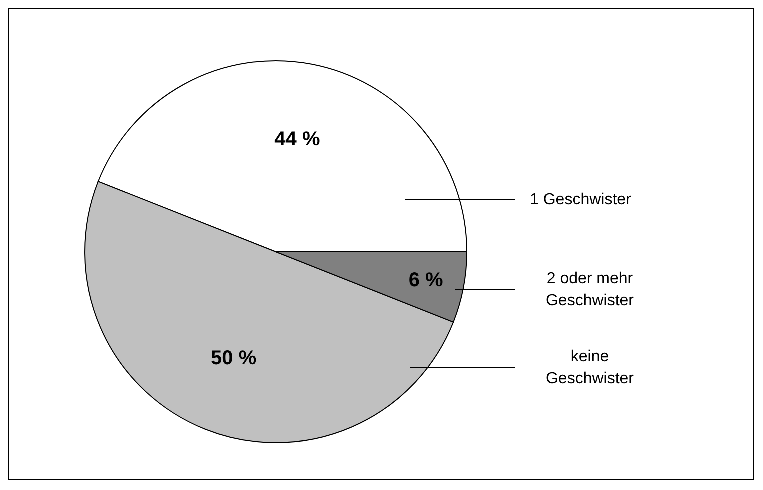 This screenshot has width=763, height=490. Describe the element at coordinates (590, 368) in the screenshot. I see `slice-label: keine Geschwister` at that location.